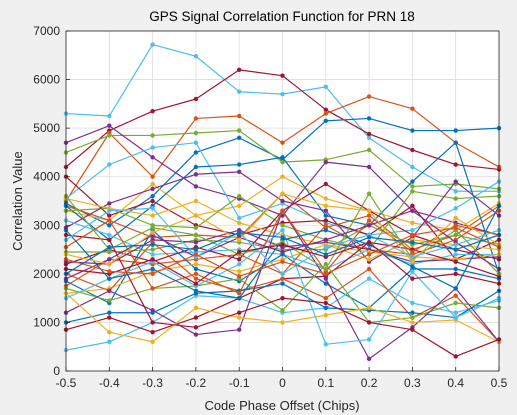  What do you see at coordinates (46, 31) in the screenshot?
I see `y-tick-label: 7000` at bounding box center [46, 31].